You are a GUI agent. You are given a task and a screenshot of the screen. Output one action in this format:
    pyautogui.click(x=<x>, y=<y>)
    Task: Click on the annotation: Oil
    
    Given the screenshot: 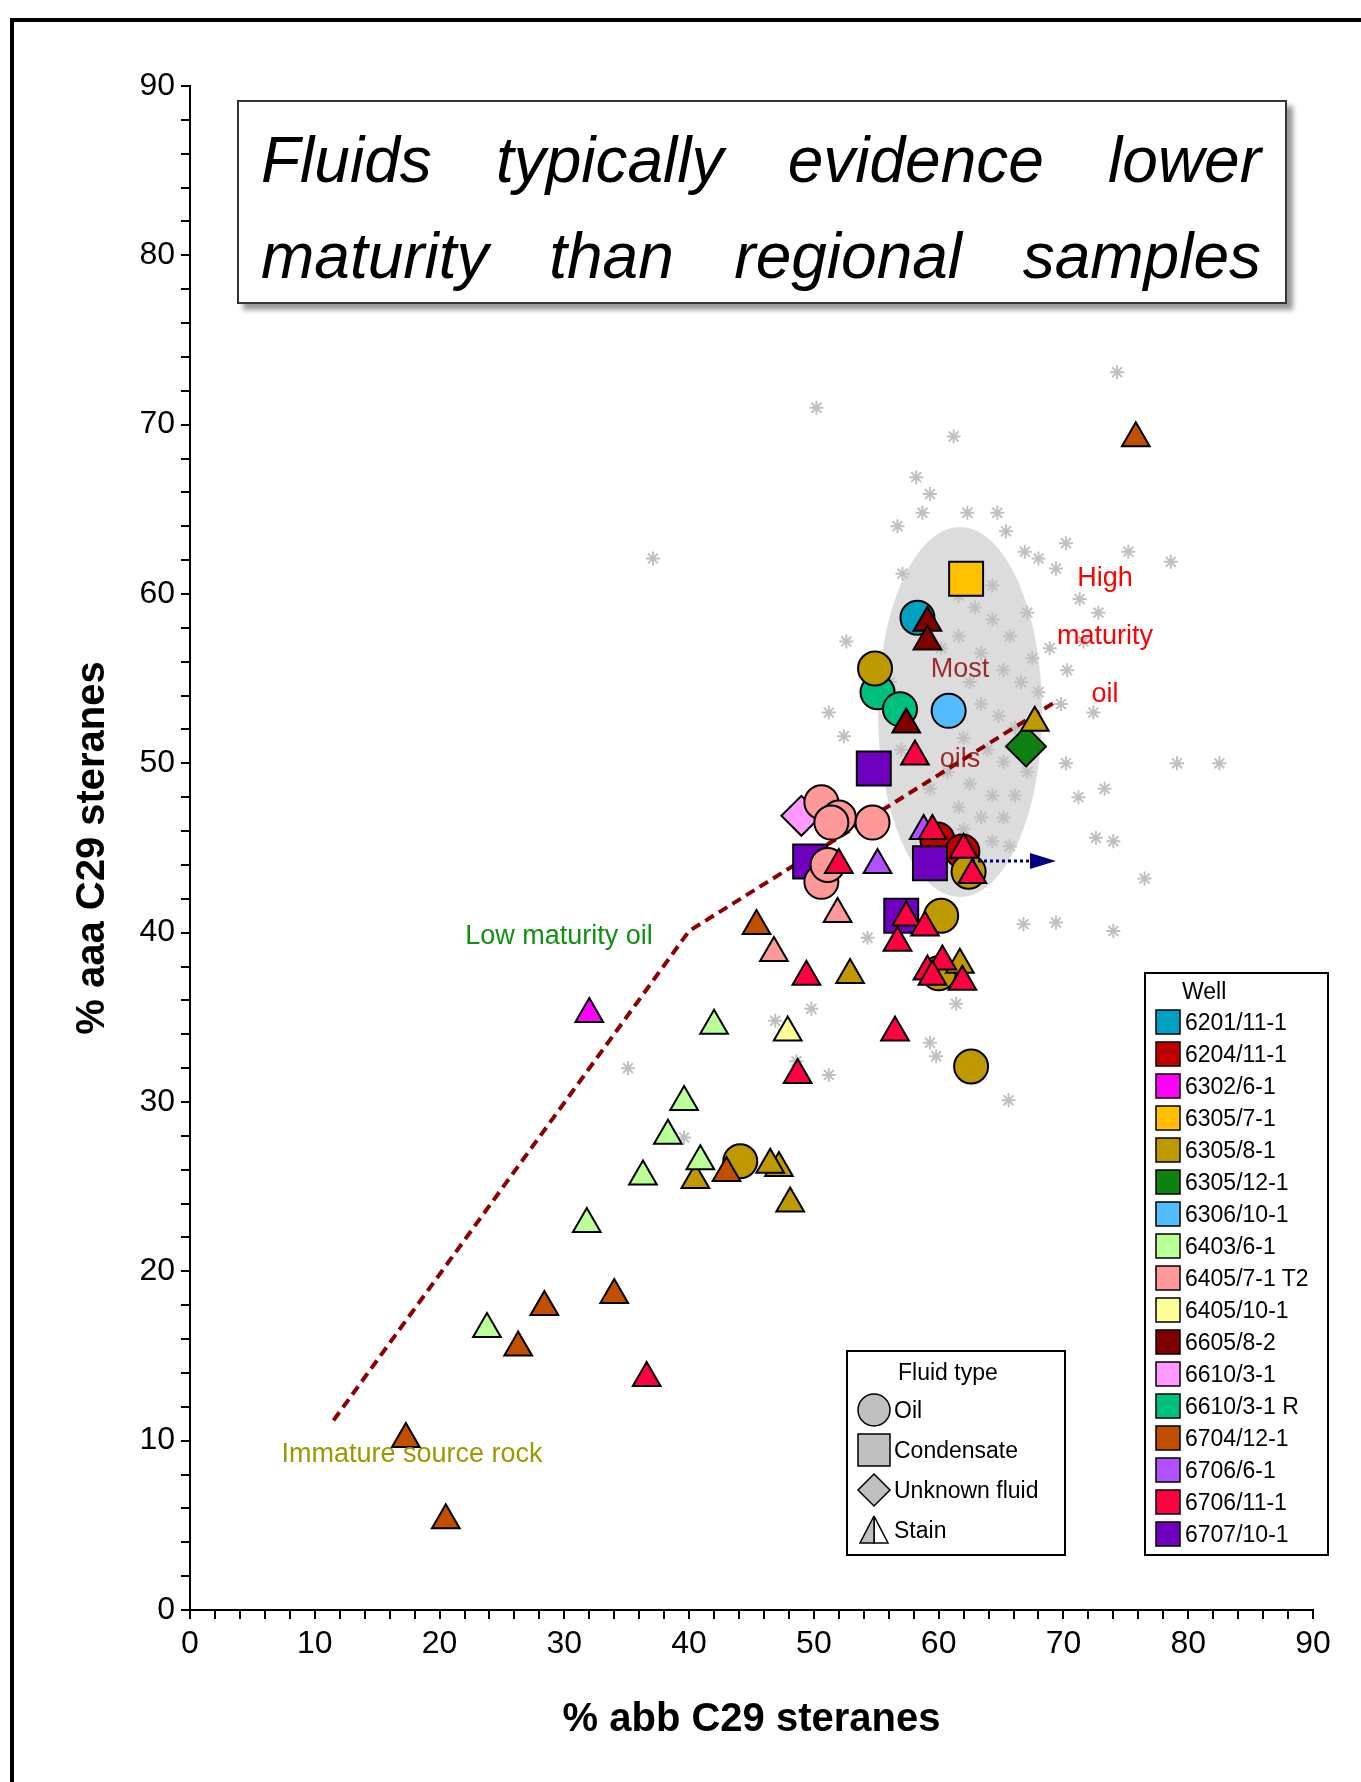 What is the action you would take?
    pyautogui.click(x=908, y=1410)
    